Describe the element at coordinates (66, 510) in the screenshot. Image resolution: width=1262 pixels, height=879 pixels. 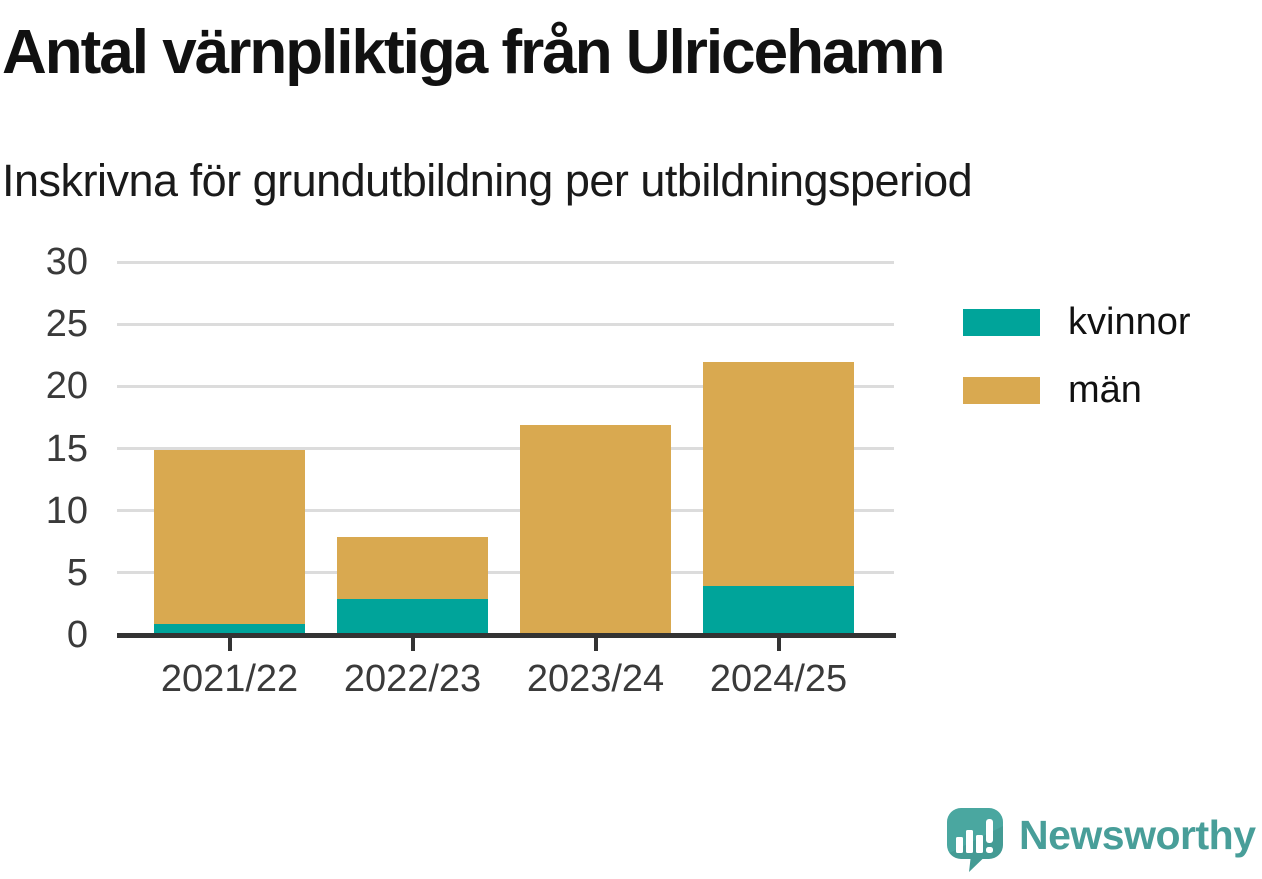
I see `y-axis-tick-label: 10` at that location.